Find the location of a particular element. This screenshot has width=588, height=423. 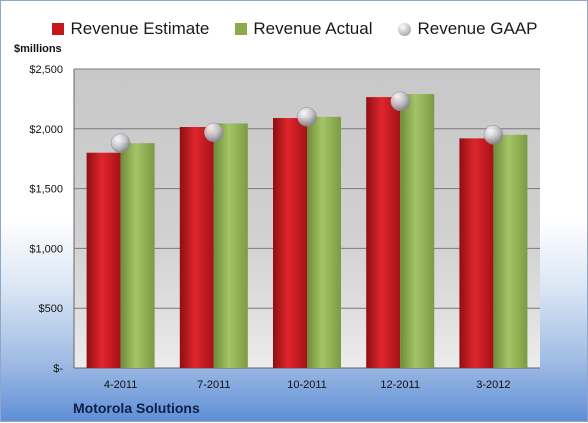

legend-label-estimate: Revenue Estimate is located at coordinates (140, 28).